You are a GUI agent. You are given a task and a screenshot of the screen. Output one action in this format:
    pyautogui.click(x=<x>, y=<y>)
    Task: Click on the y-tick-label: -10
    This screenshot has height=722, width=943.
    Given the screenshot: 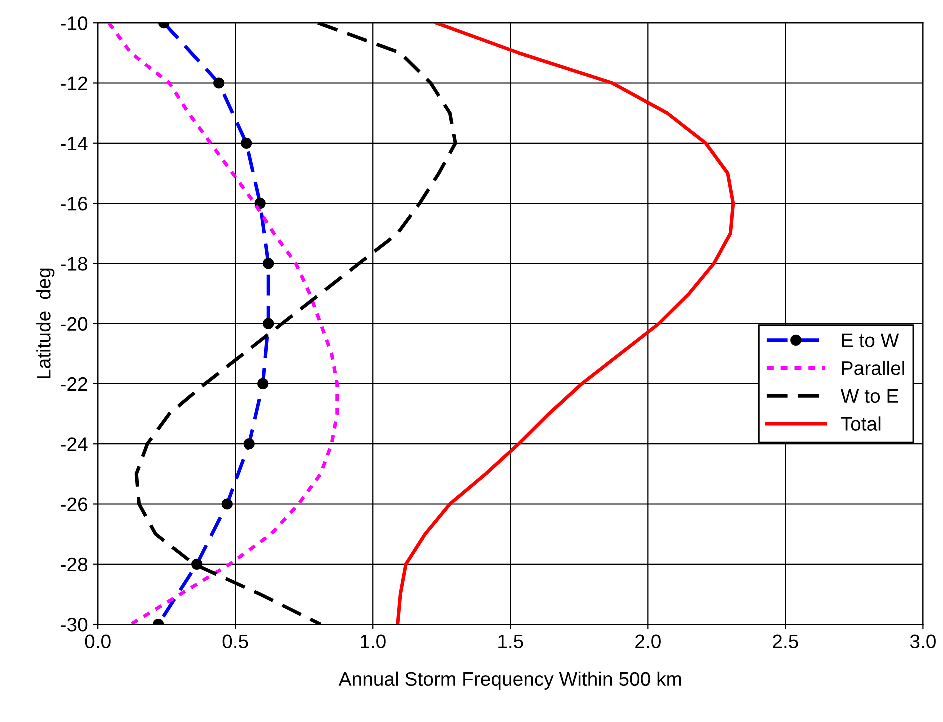 What is the action you would take?
    pyautogui.click(x=74, y=23)
    